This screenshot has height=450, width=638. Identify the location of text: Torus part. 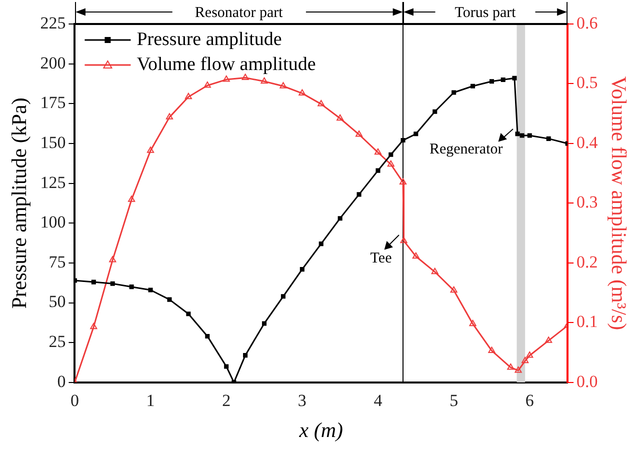
(485, 12).